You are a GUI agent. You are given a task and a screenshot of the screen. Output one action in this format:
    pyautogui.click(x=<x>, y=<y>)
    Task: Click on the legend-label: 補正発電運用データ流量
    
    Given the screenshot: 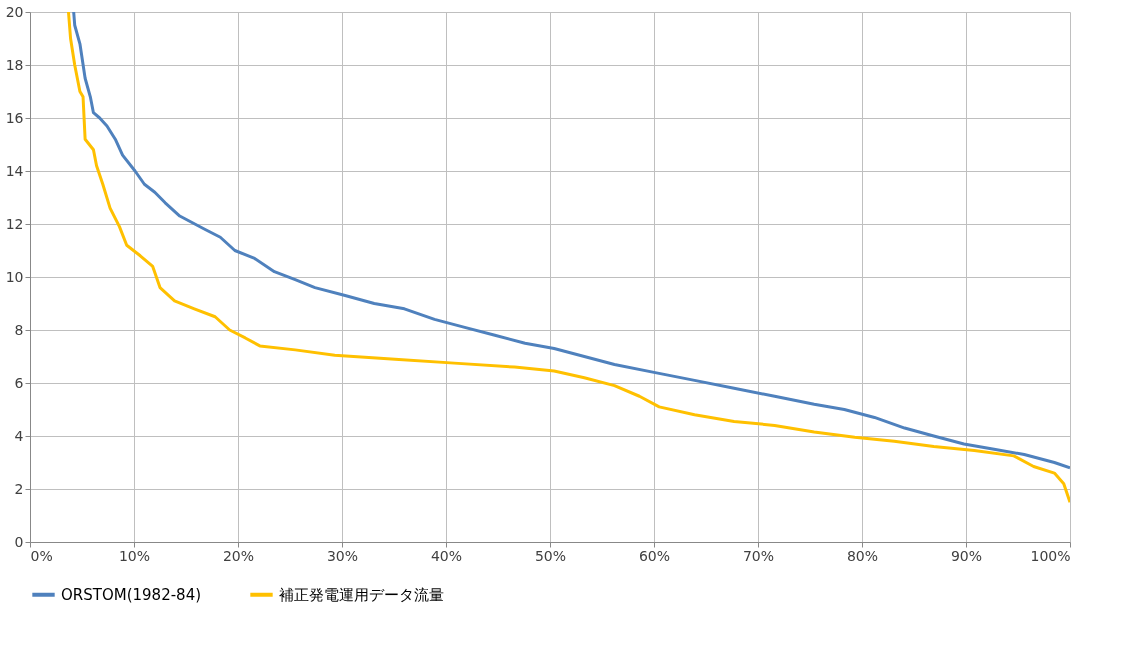 What is the action you would take?
    pyautogui.click(x=361, y=594)
    